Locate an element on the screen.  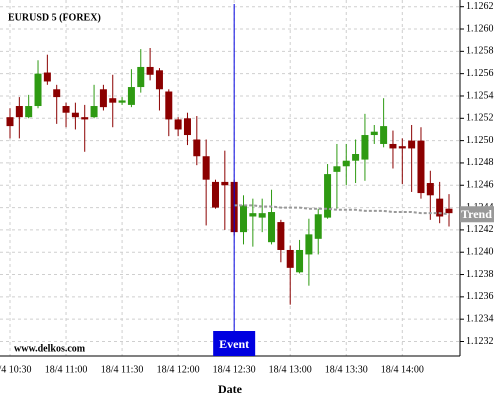
y-tick-label: 1.1246 is located at coordinates (480, 185).